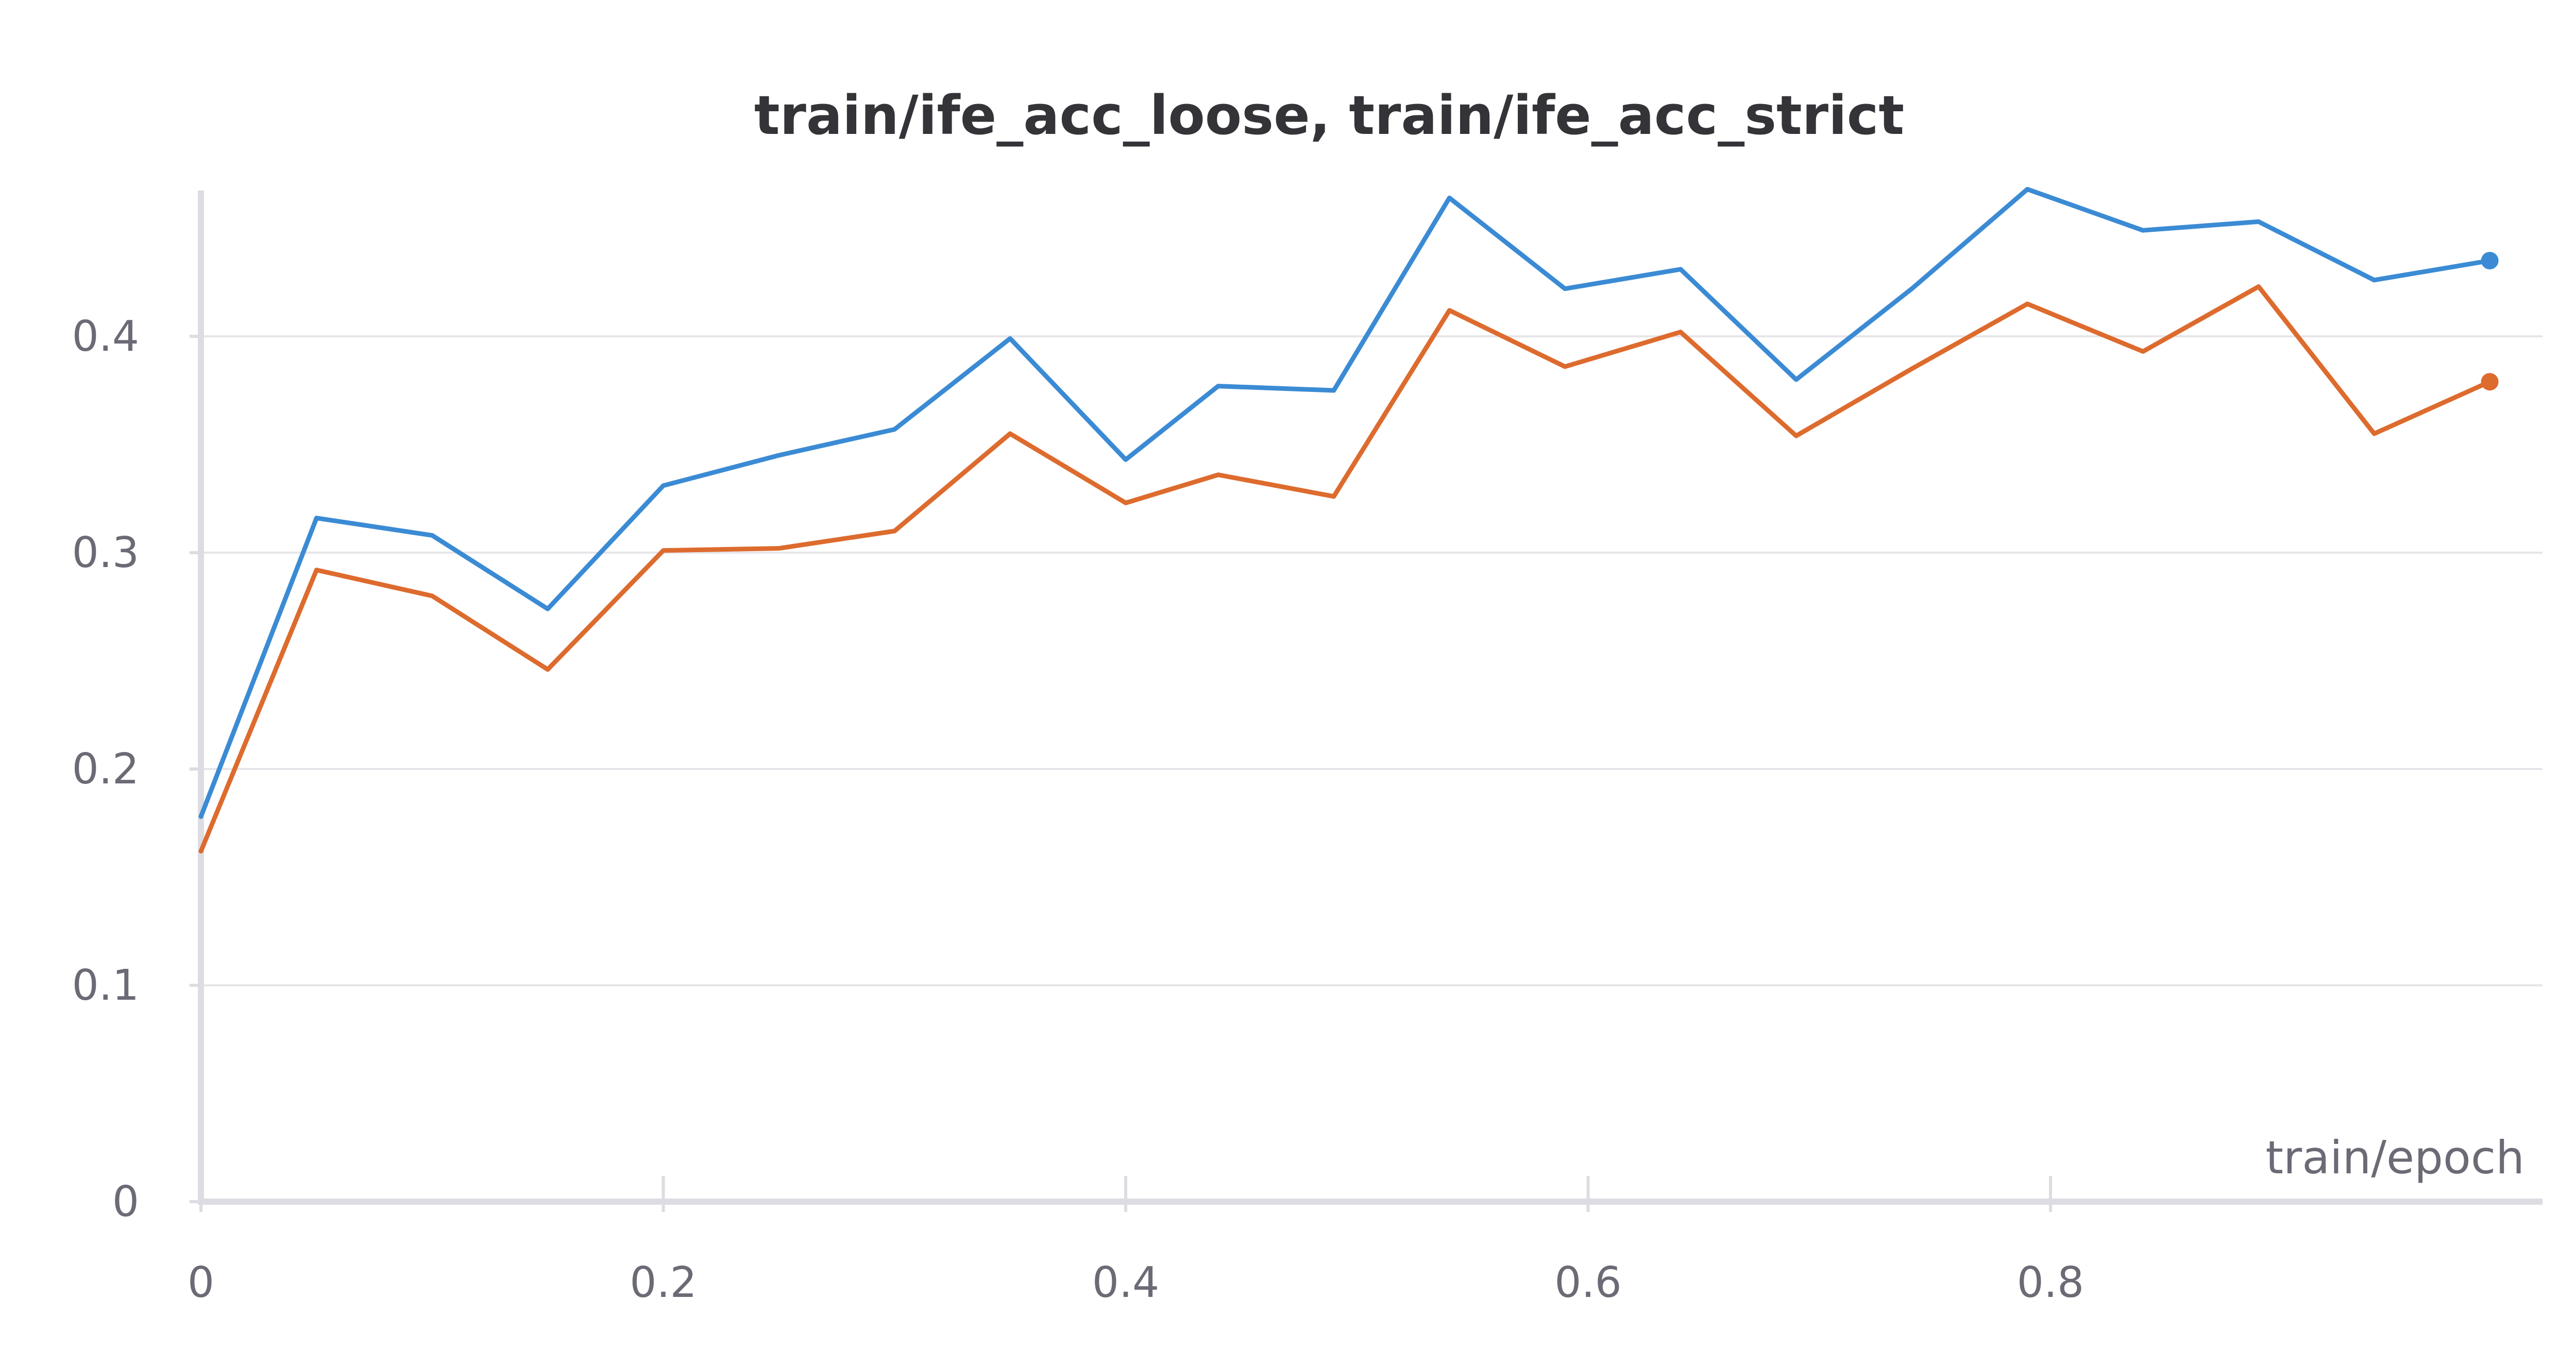 This screenshot has height=1368, width=2576. I want to click on x-tick-label: 0.6, so click(1587, 1282).